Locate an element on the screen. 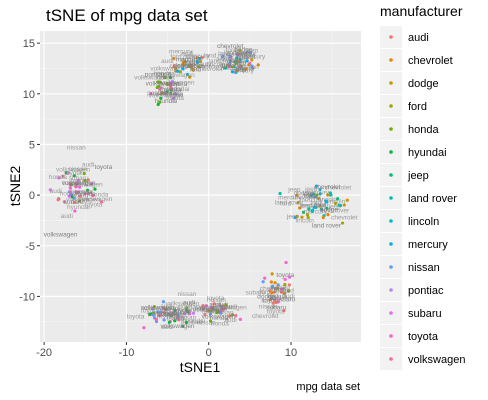 This screenshot has height=400, width=488. point-label-clutter: lincoln is located at coordinates (246, 57).